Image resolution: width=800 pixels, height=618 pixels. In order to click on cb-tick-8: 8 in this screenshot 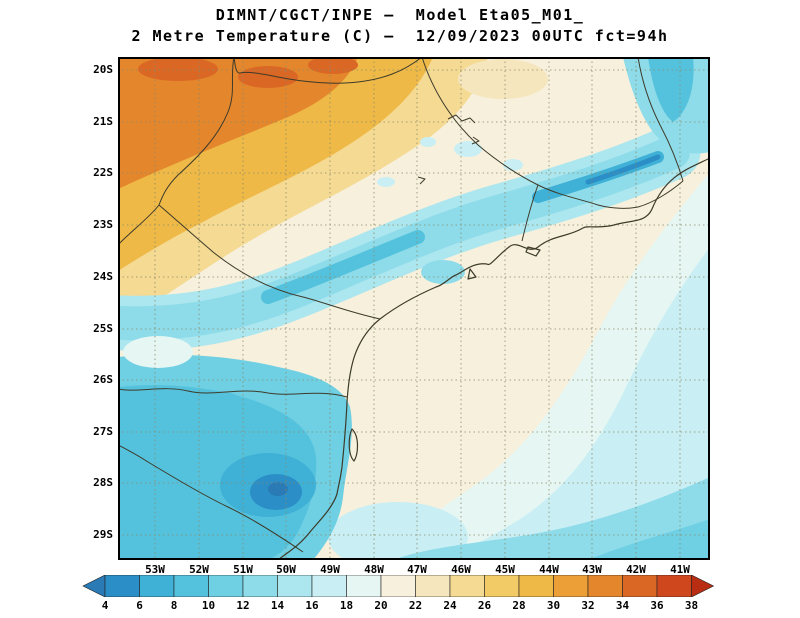, I will do `click(174, 605)`.